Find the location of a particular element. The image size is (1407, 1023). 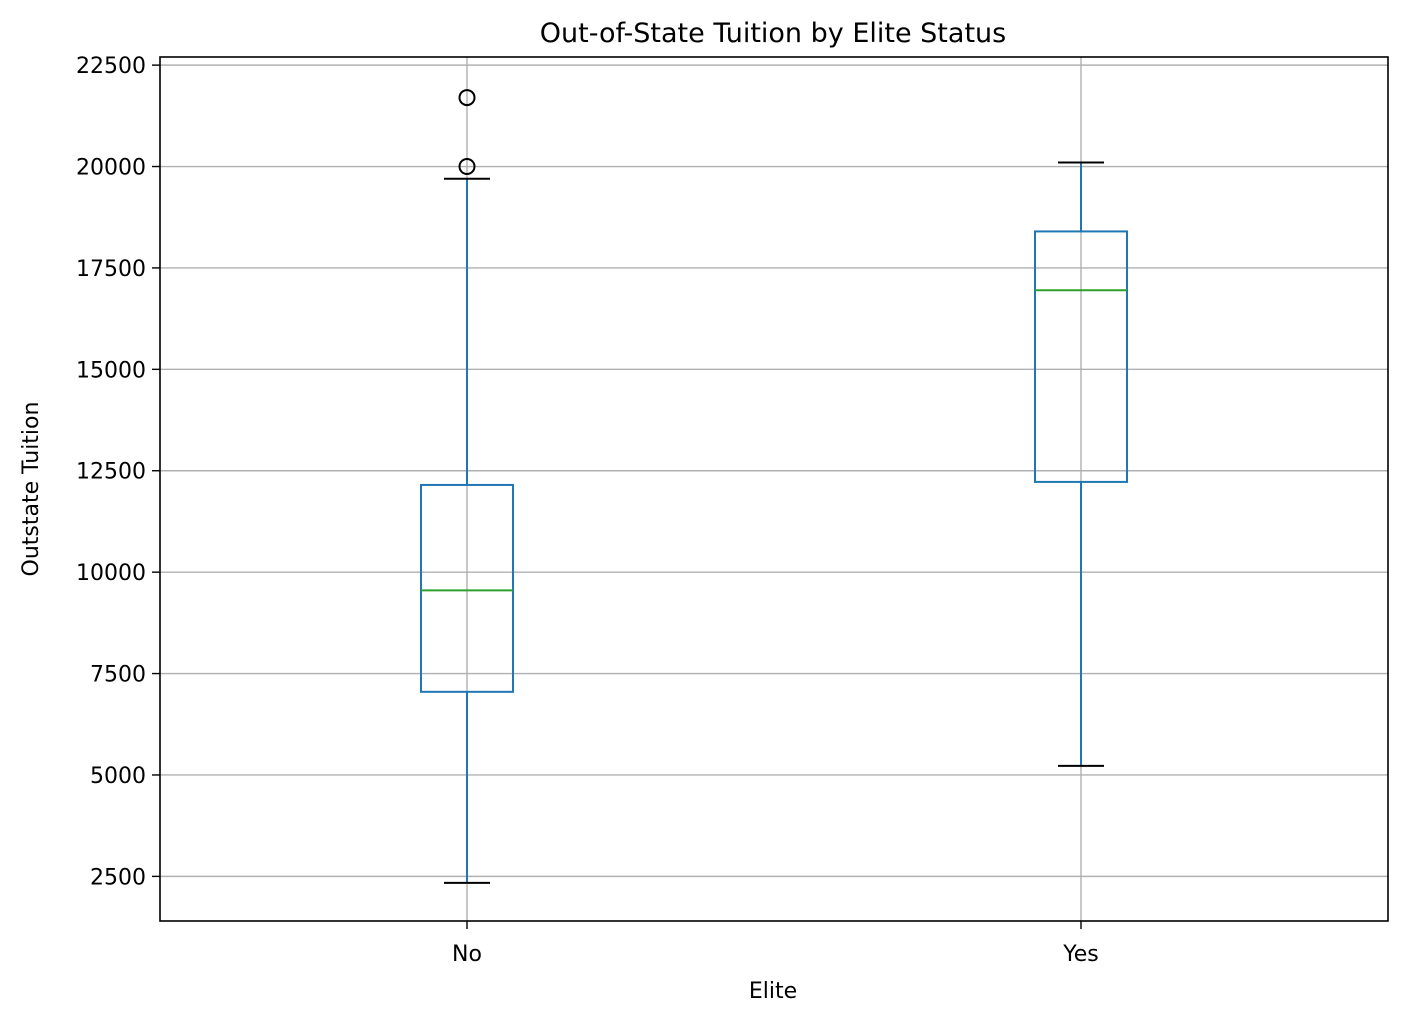

x-tick-label: No is located at coordinates (467, 954).